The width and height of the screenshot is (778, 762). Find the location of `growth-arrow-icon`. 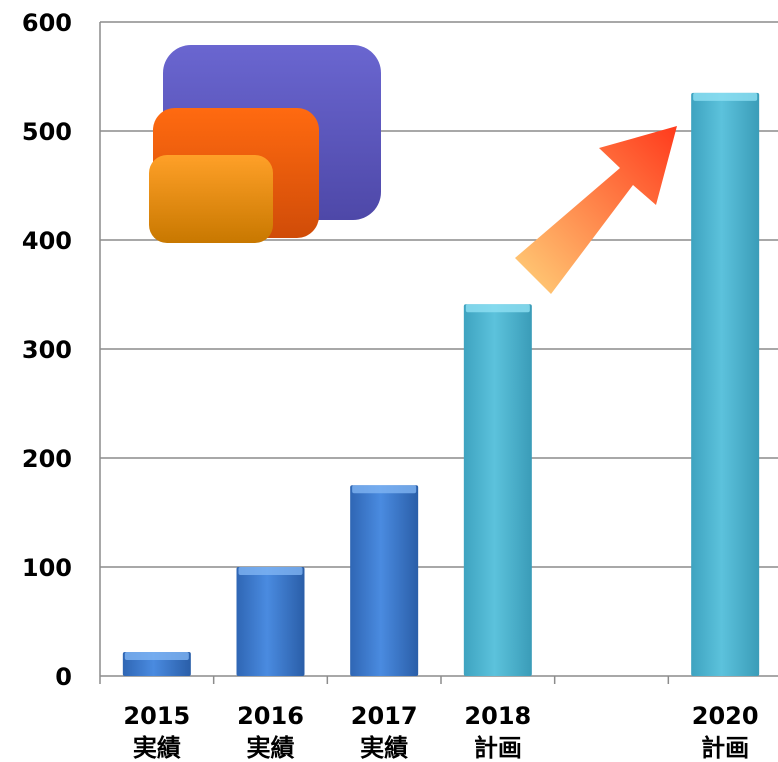

growth-arrow-icon is located at coordinates (596, 210).